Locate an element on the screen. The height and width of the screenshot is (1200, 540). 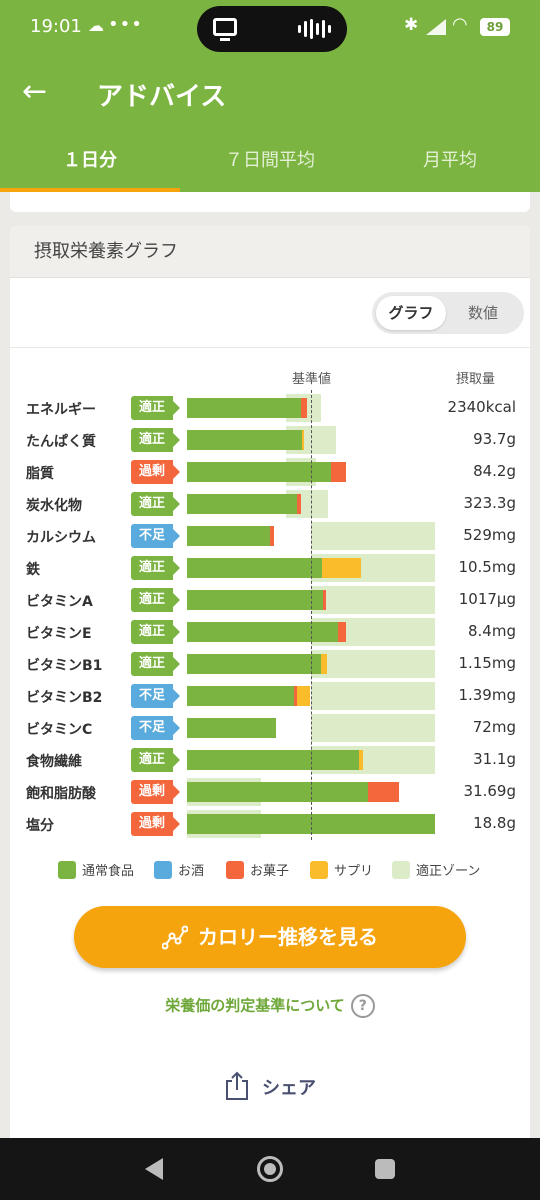
criteria-link-label: 栄養価の判定基準について is located at coordinates (255, 1005).